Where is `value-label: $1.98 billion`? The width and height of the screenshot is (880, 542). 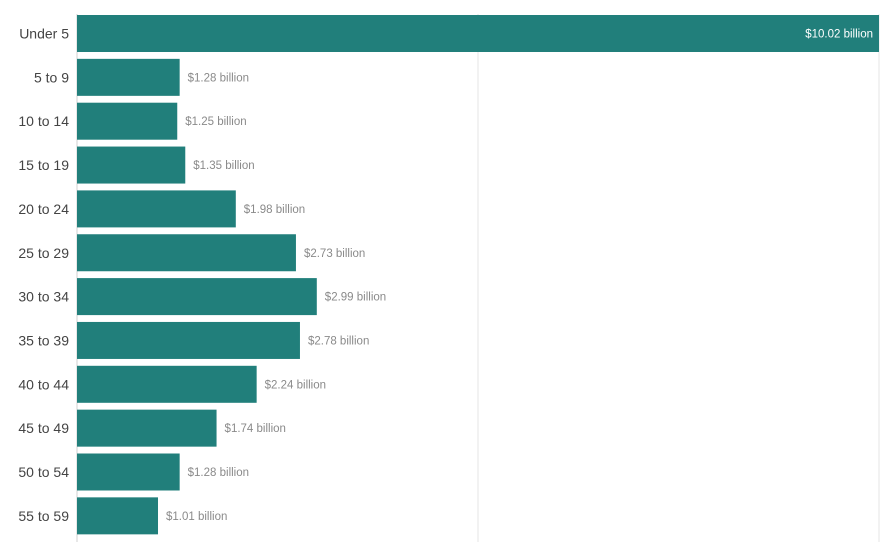 value-label: $1.98 billion is located at coordinates (274, 210).